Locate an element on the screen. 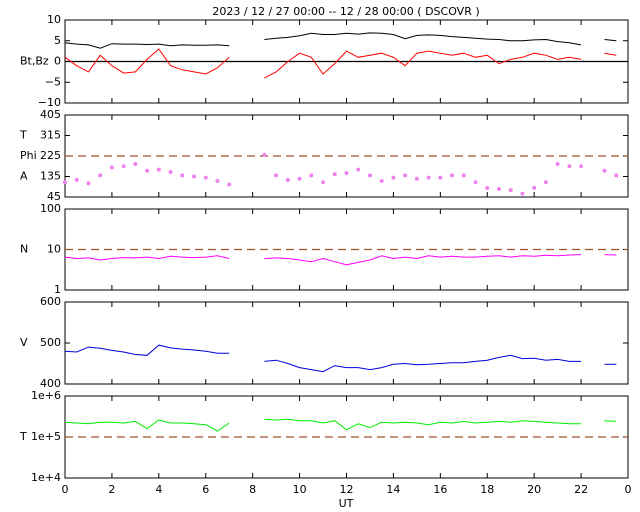  y-tick-label: 500 is located at coordinates (50, 342).